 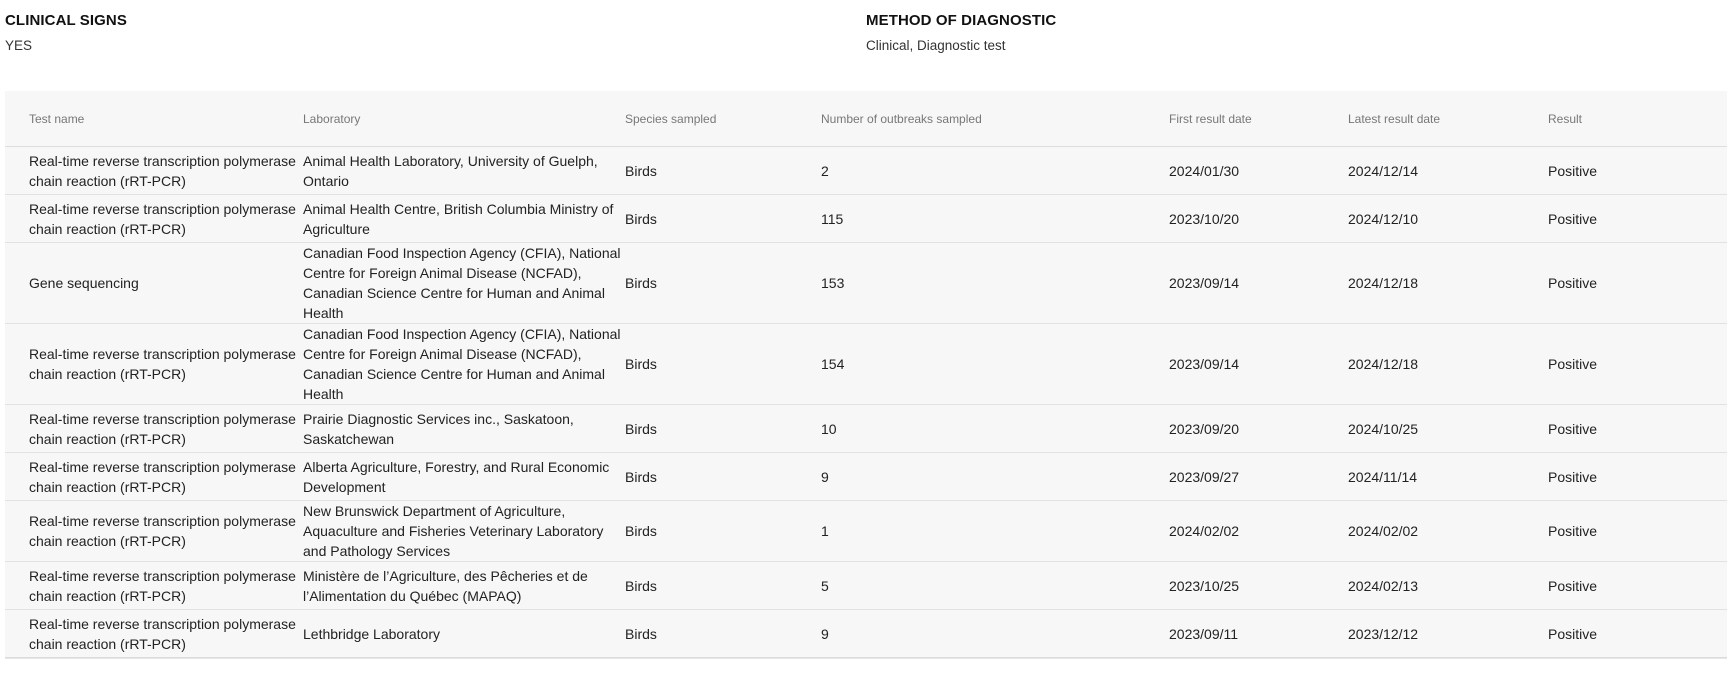 I want to click on cell-first-date: 2023/09/27, so click(x=1258, y=476).